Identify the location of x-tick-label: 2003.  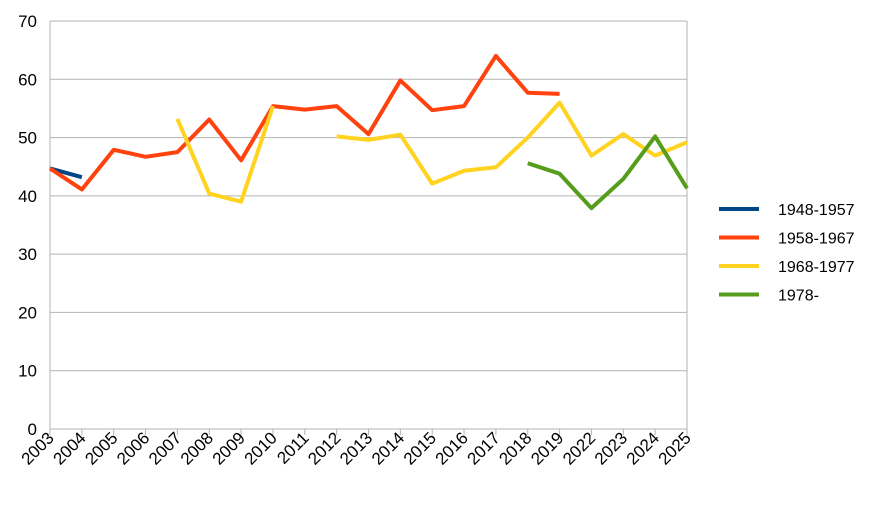
(38, 448).